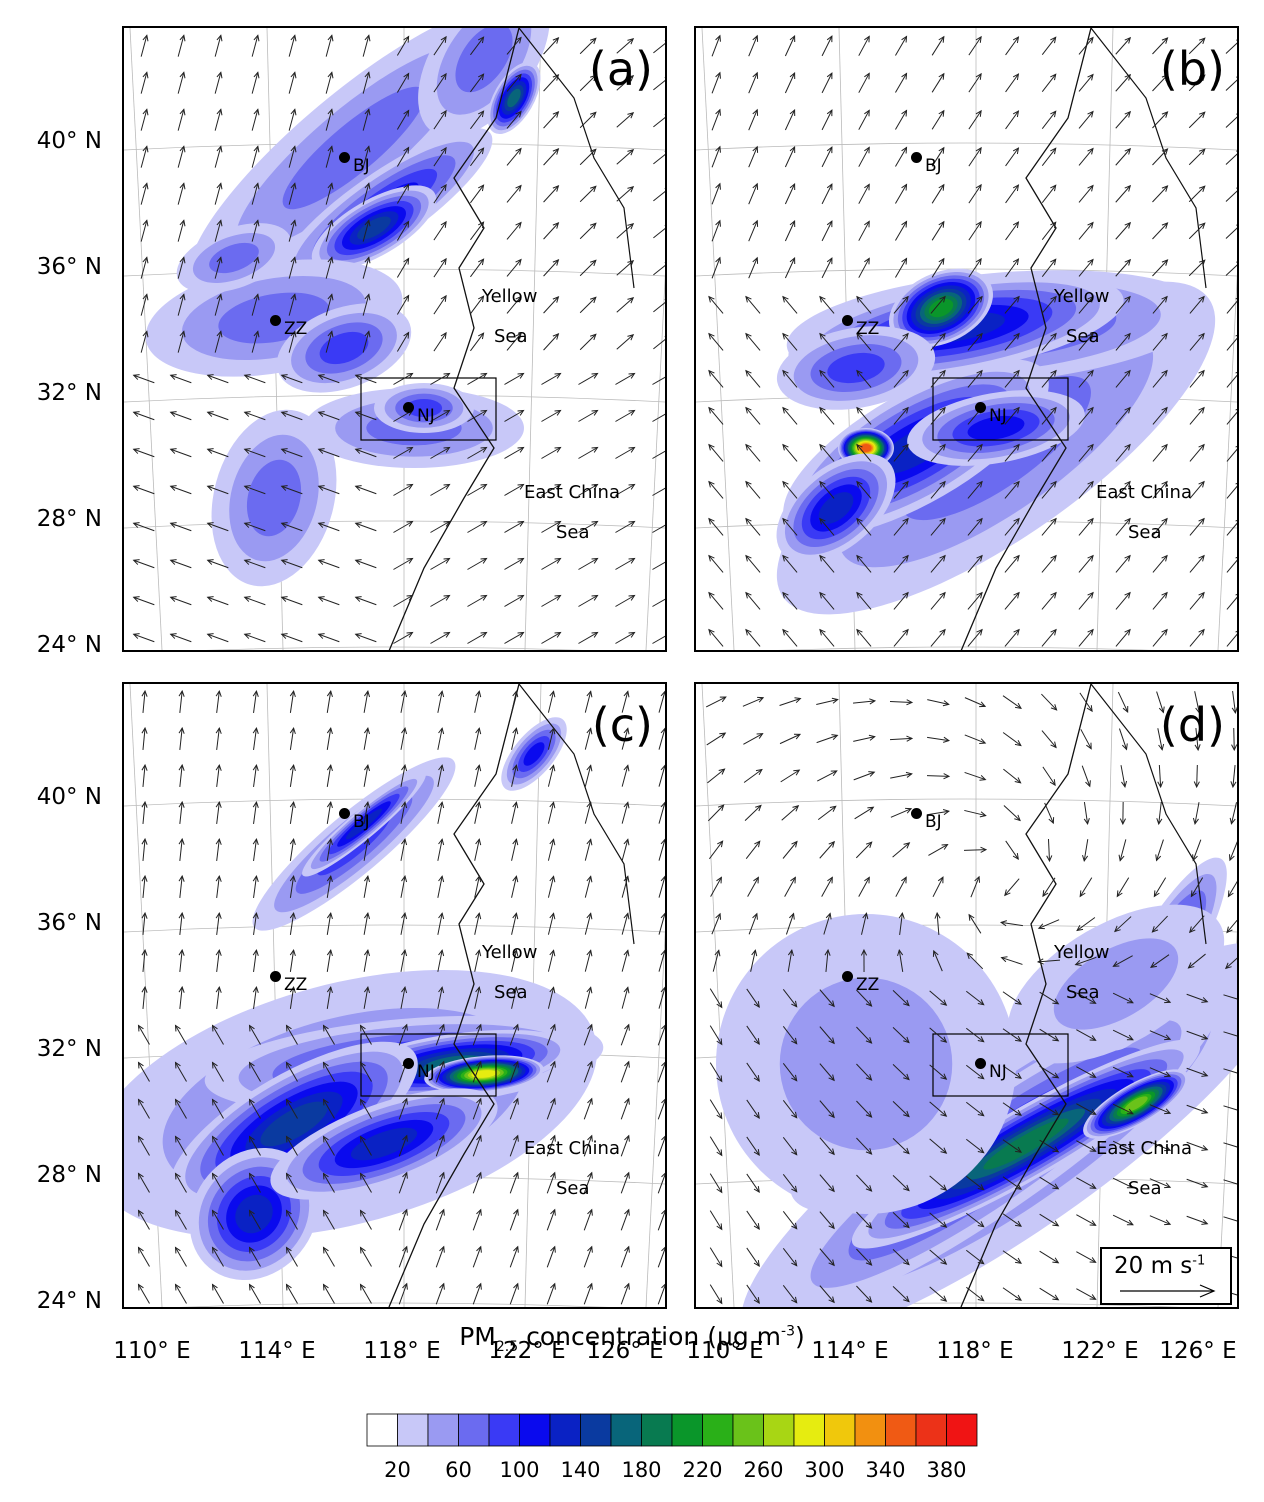  Describe the element at coordinates (998, 1072) in the screenshot. I see `city-label-nj: NJ` at that location.